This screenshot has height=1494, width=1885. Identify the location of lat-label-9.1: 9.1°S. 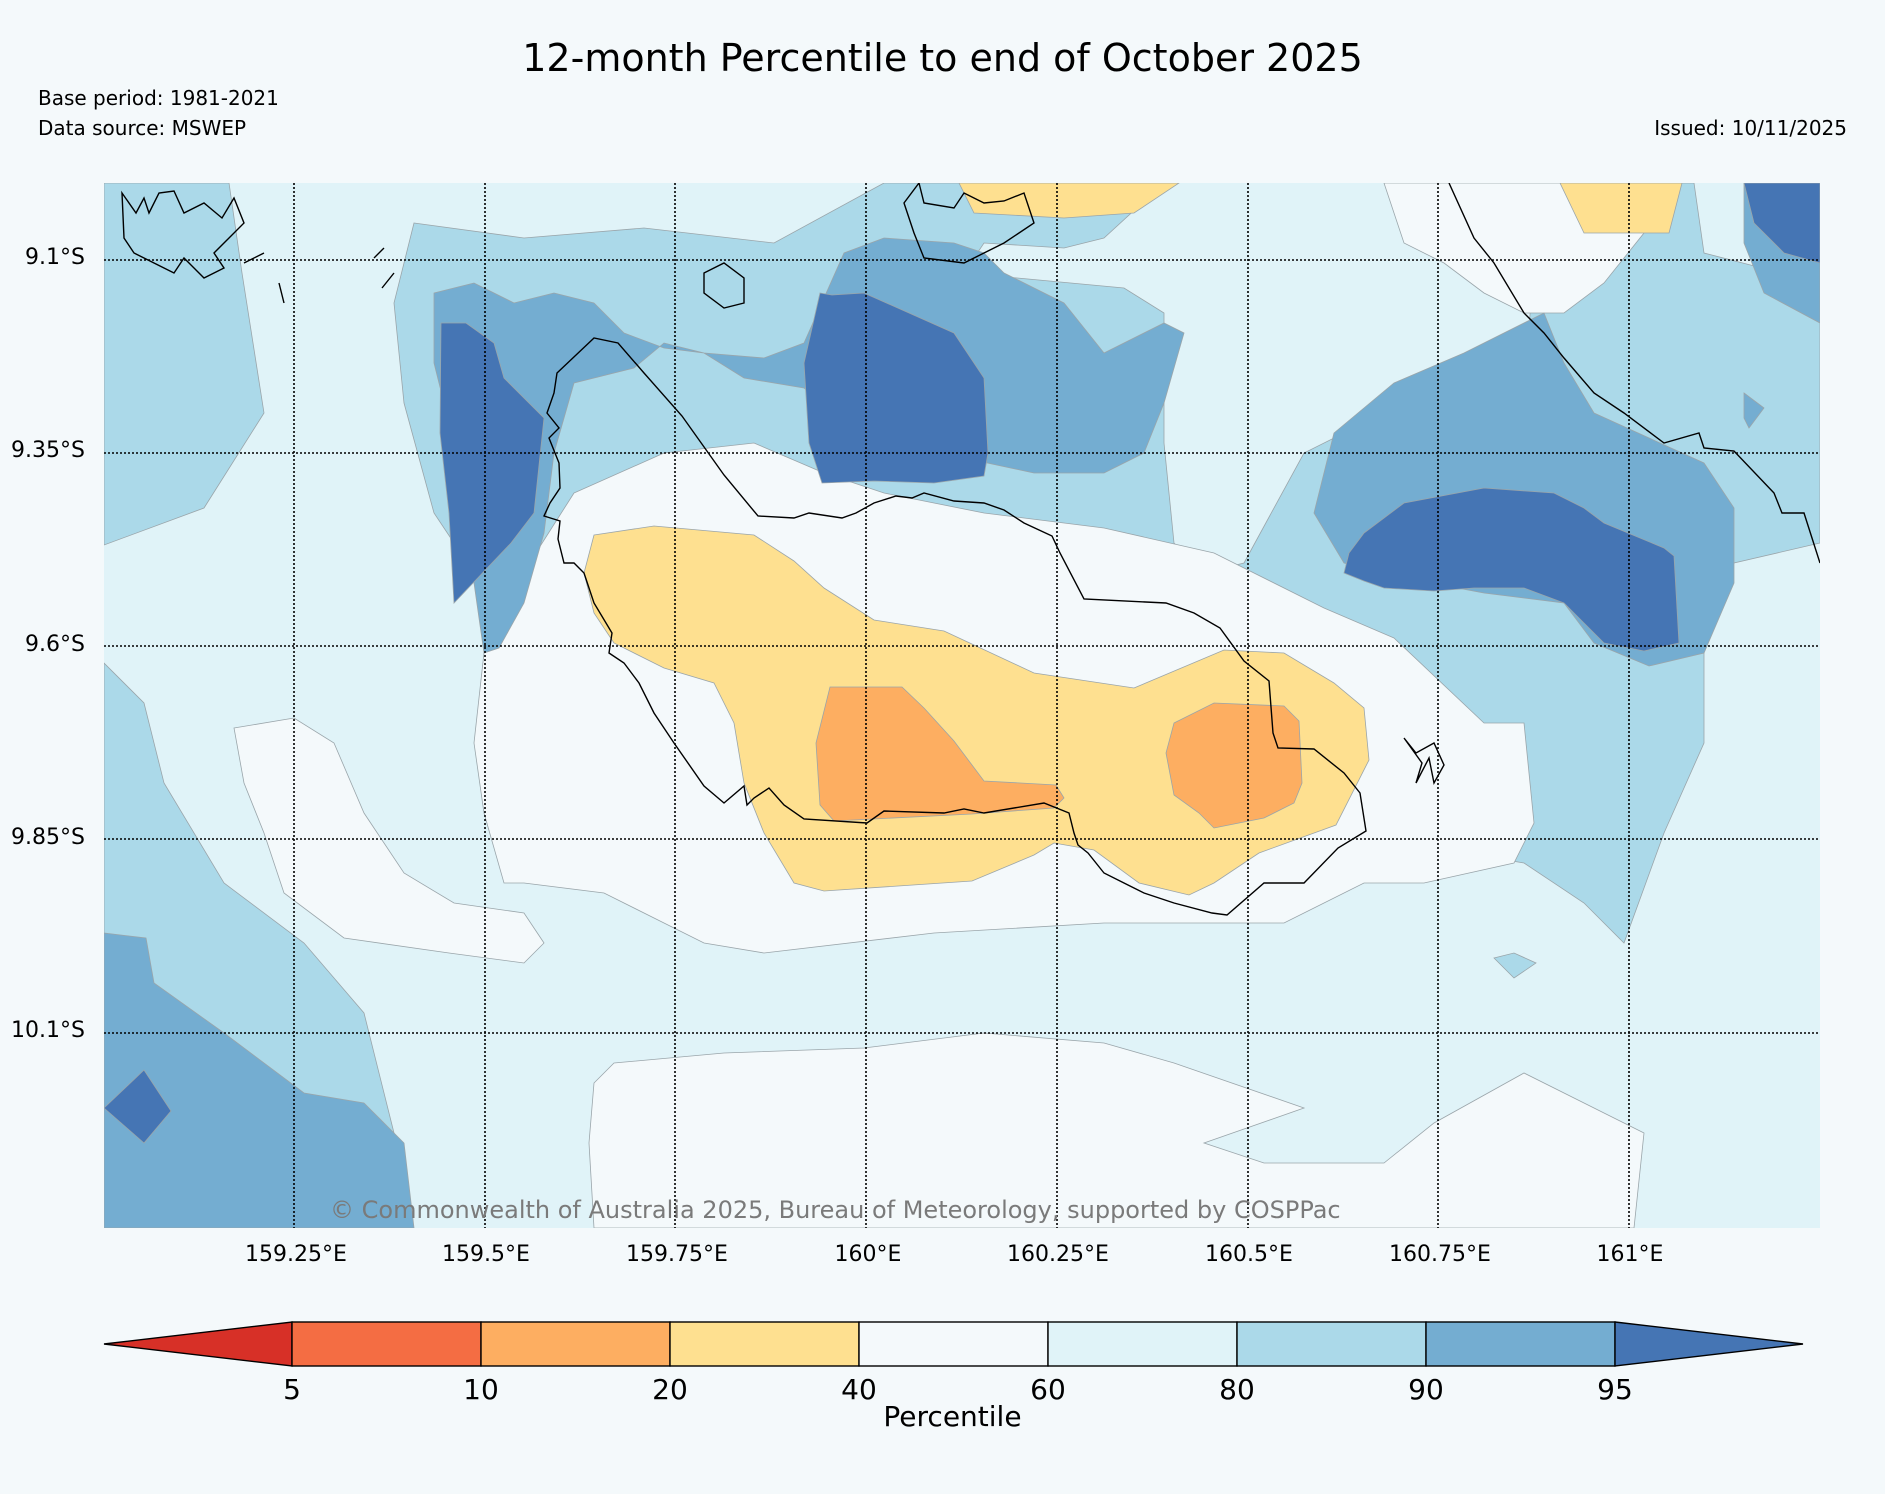
(55, 257).